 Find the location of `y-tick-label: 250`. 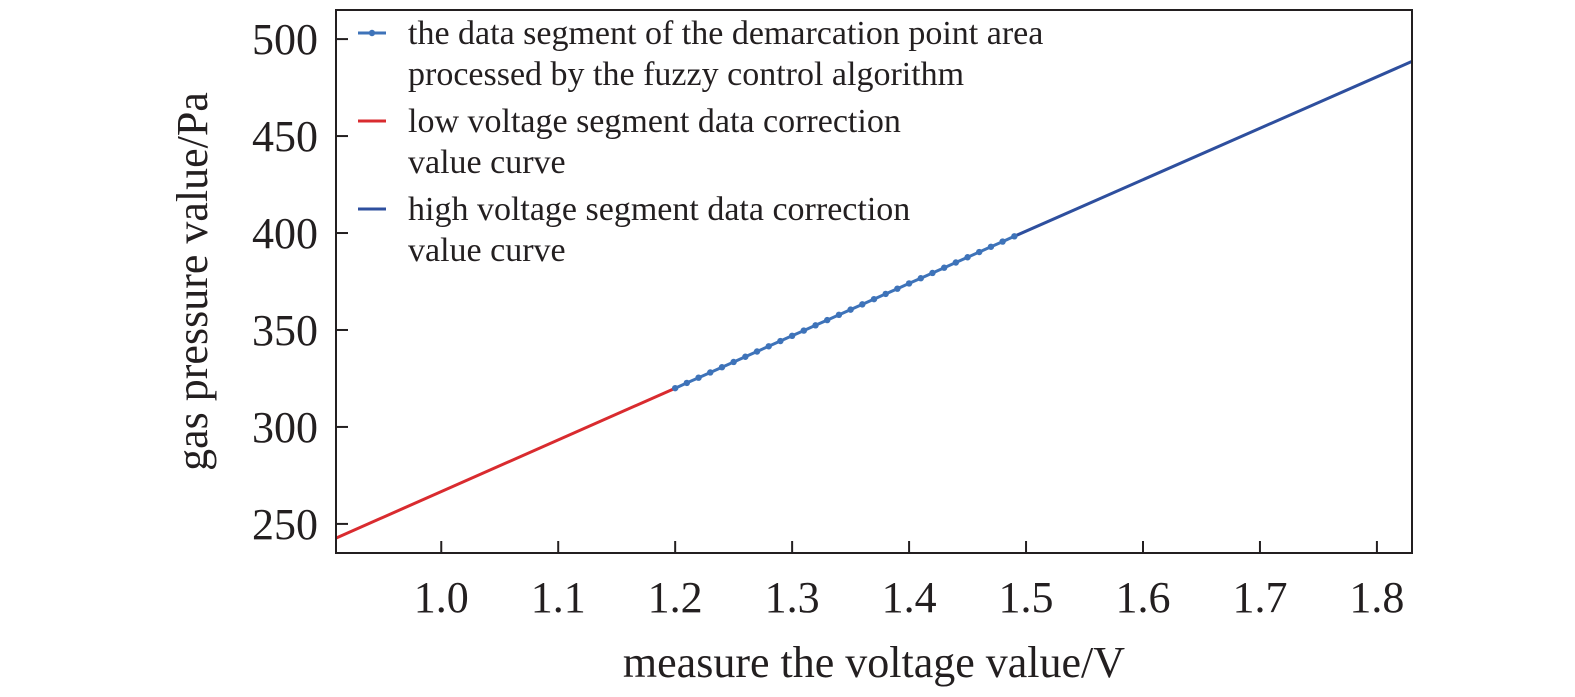

y-tick-label: 250 is located at coordinates (285, 524).